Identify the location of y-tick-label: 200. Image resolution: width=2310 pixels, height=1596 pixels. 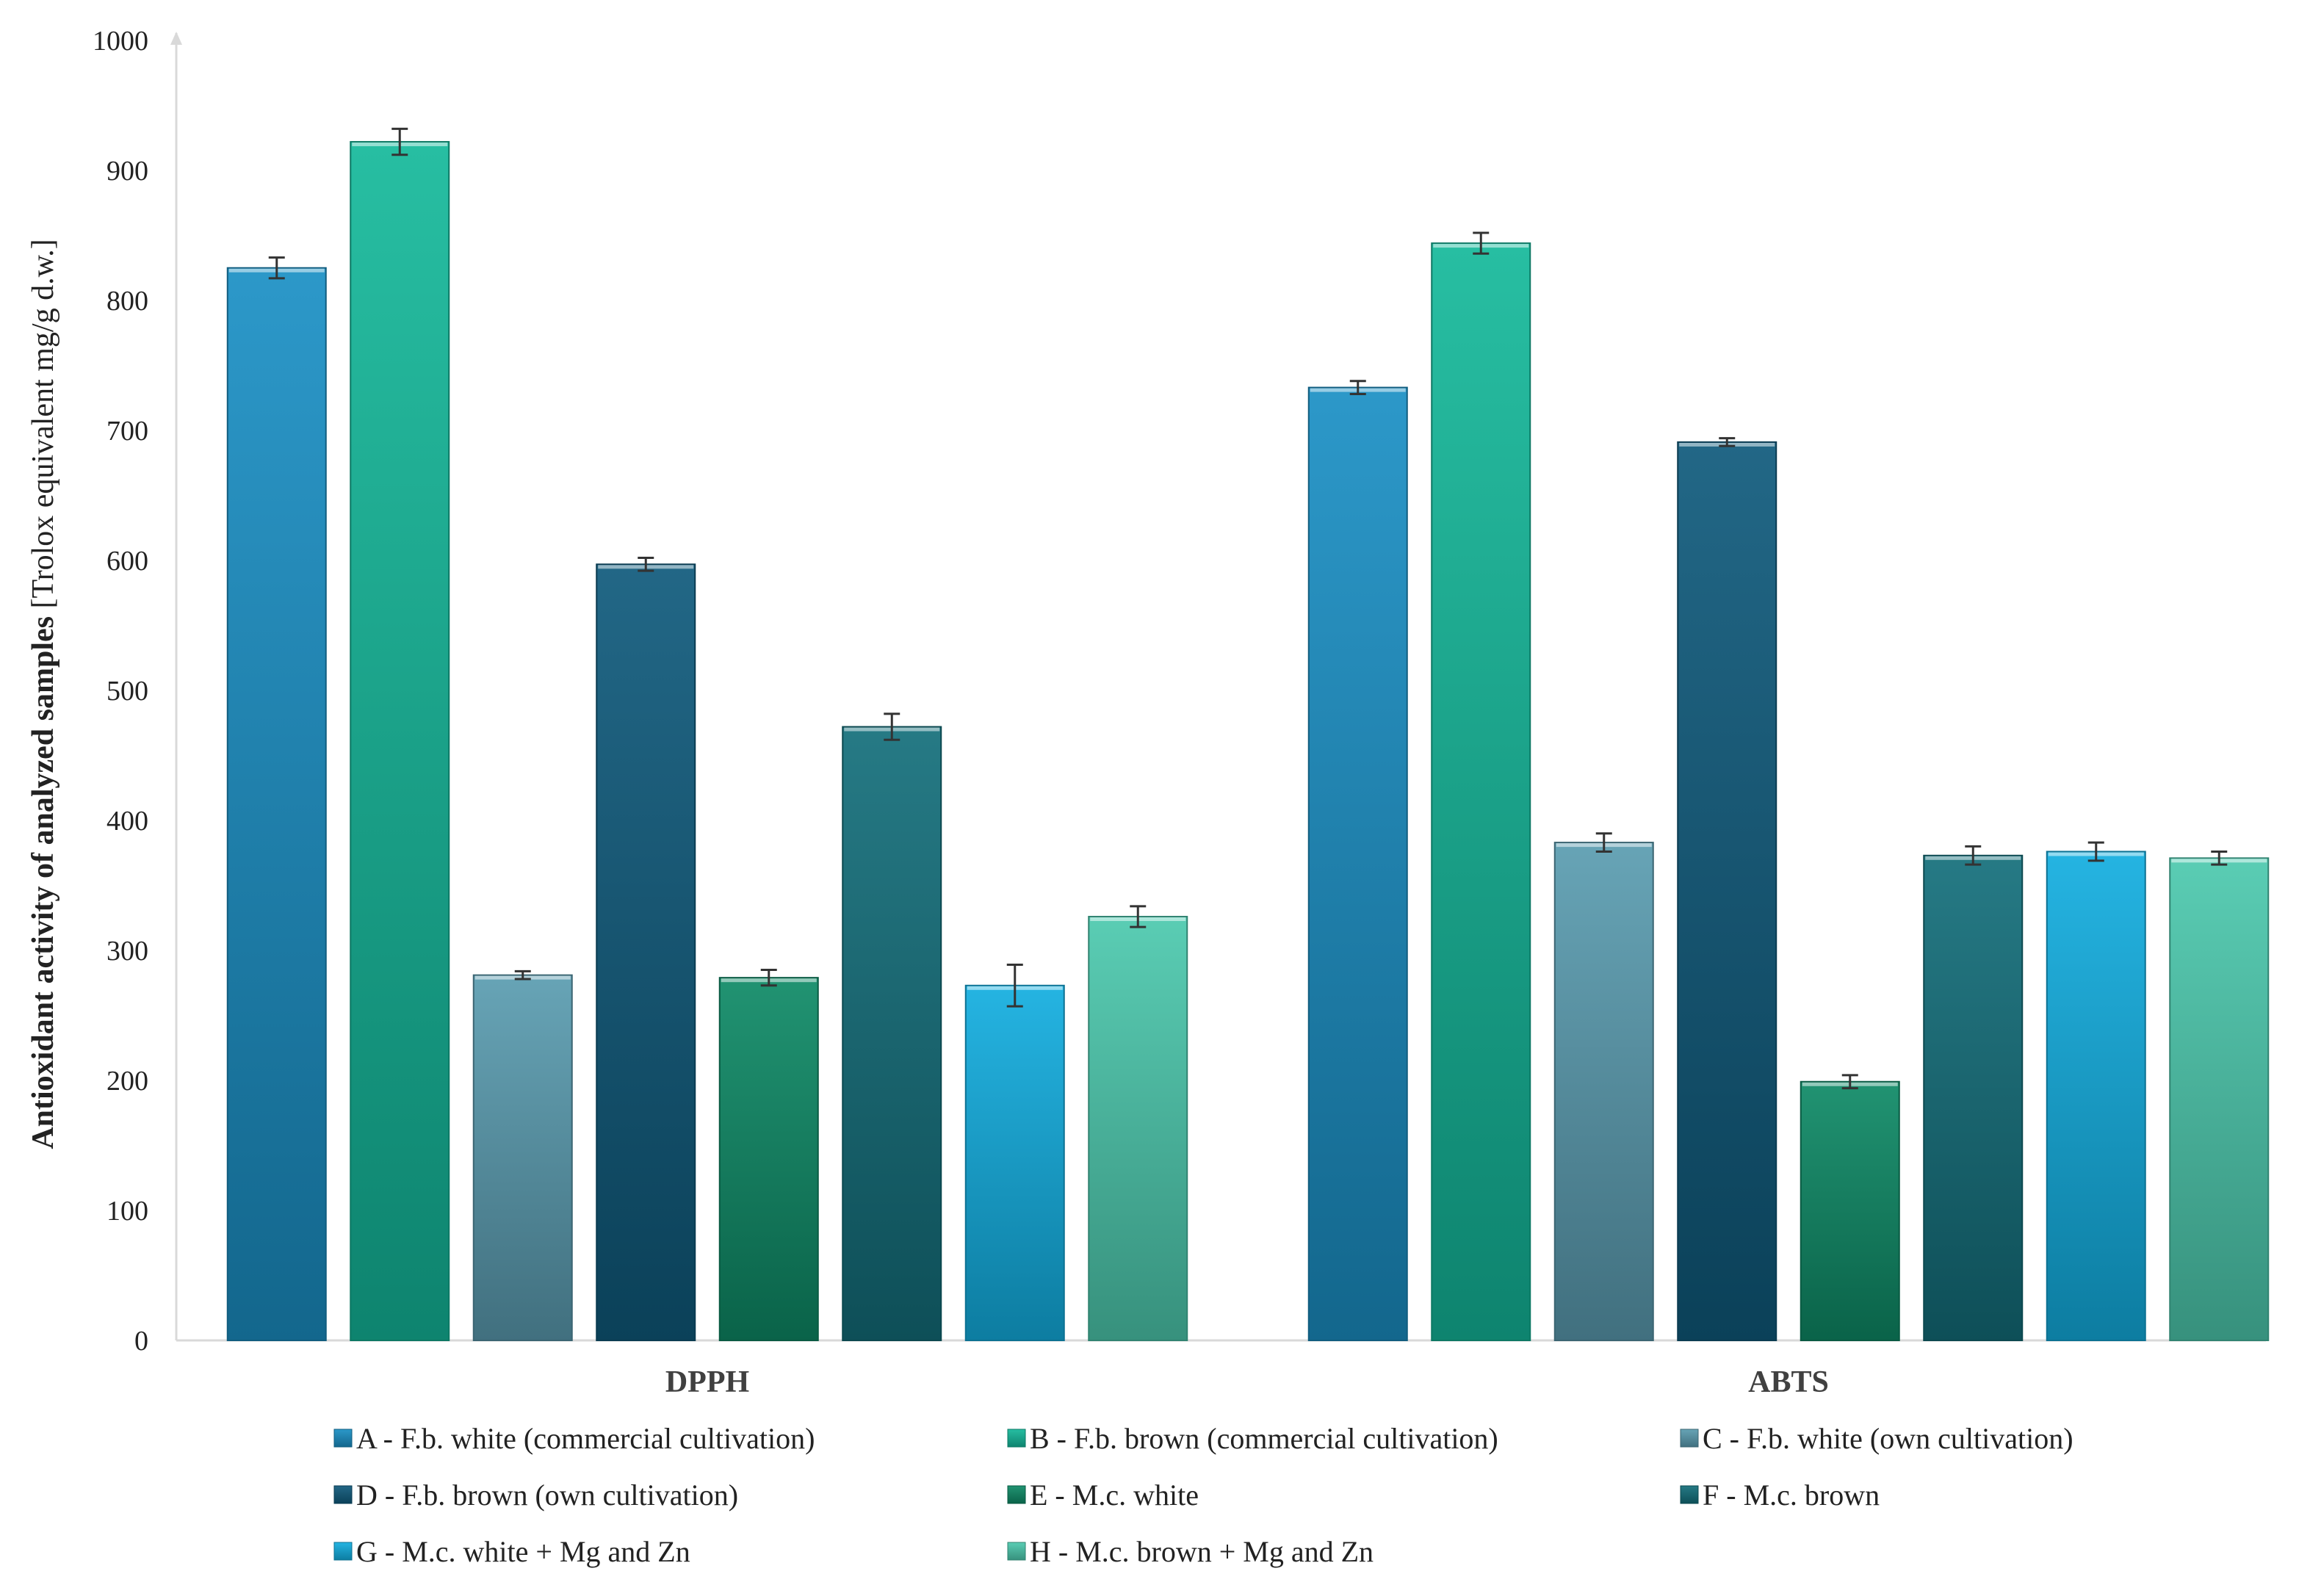
(128, 1081).